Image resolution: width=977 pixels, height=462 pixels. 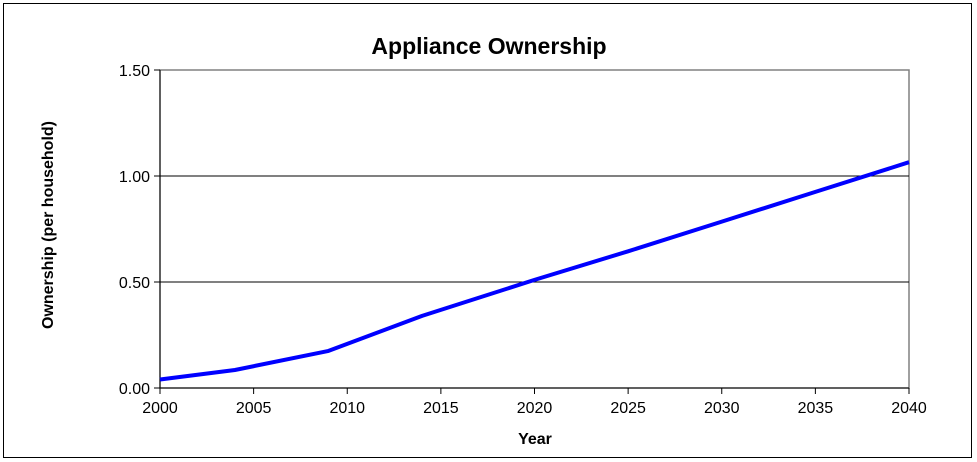 I want to click on x-axis-title: Year, so click(x=535, y=439).